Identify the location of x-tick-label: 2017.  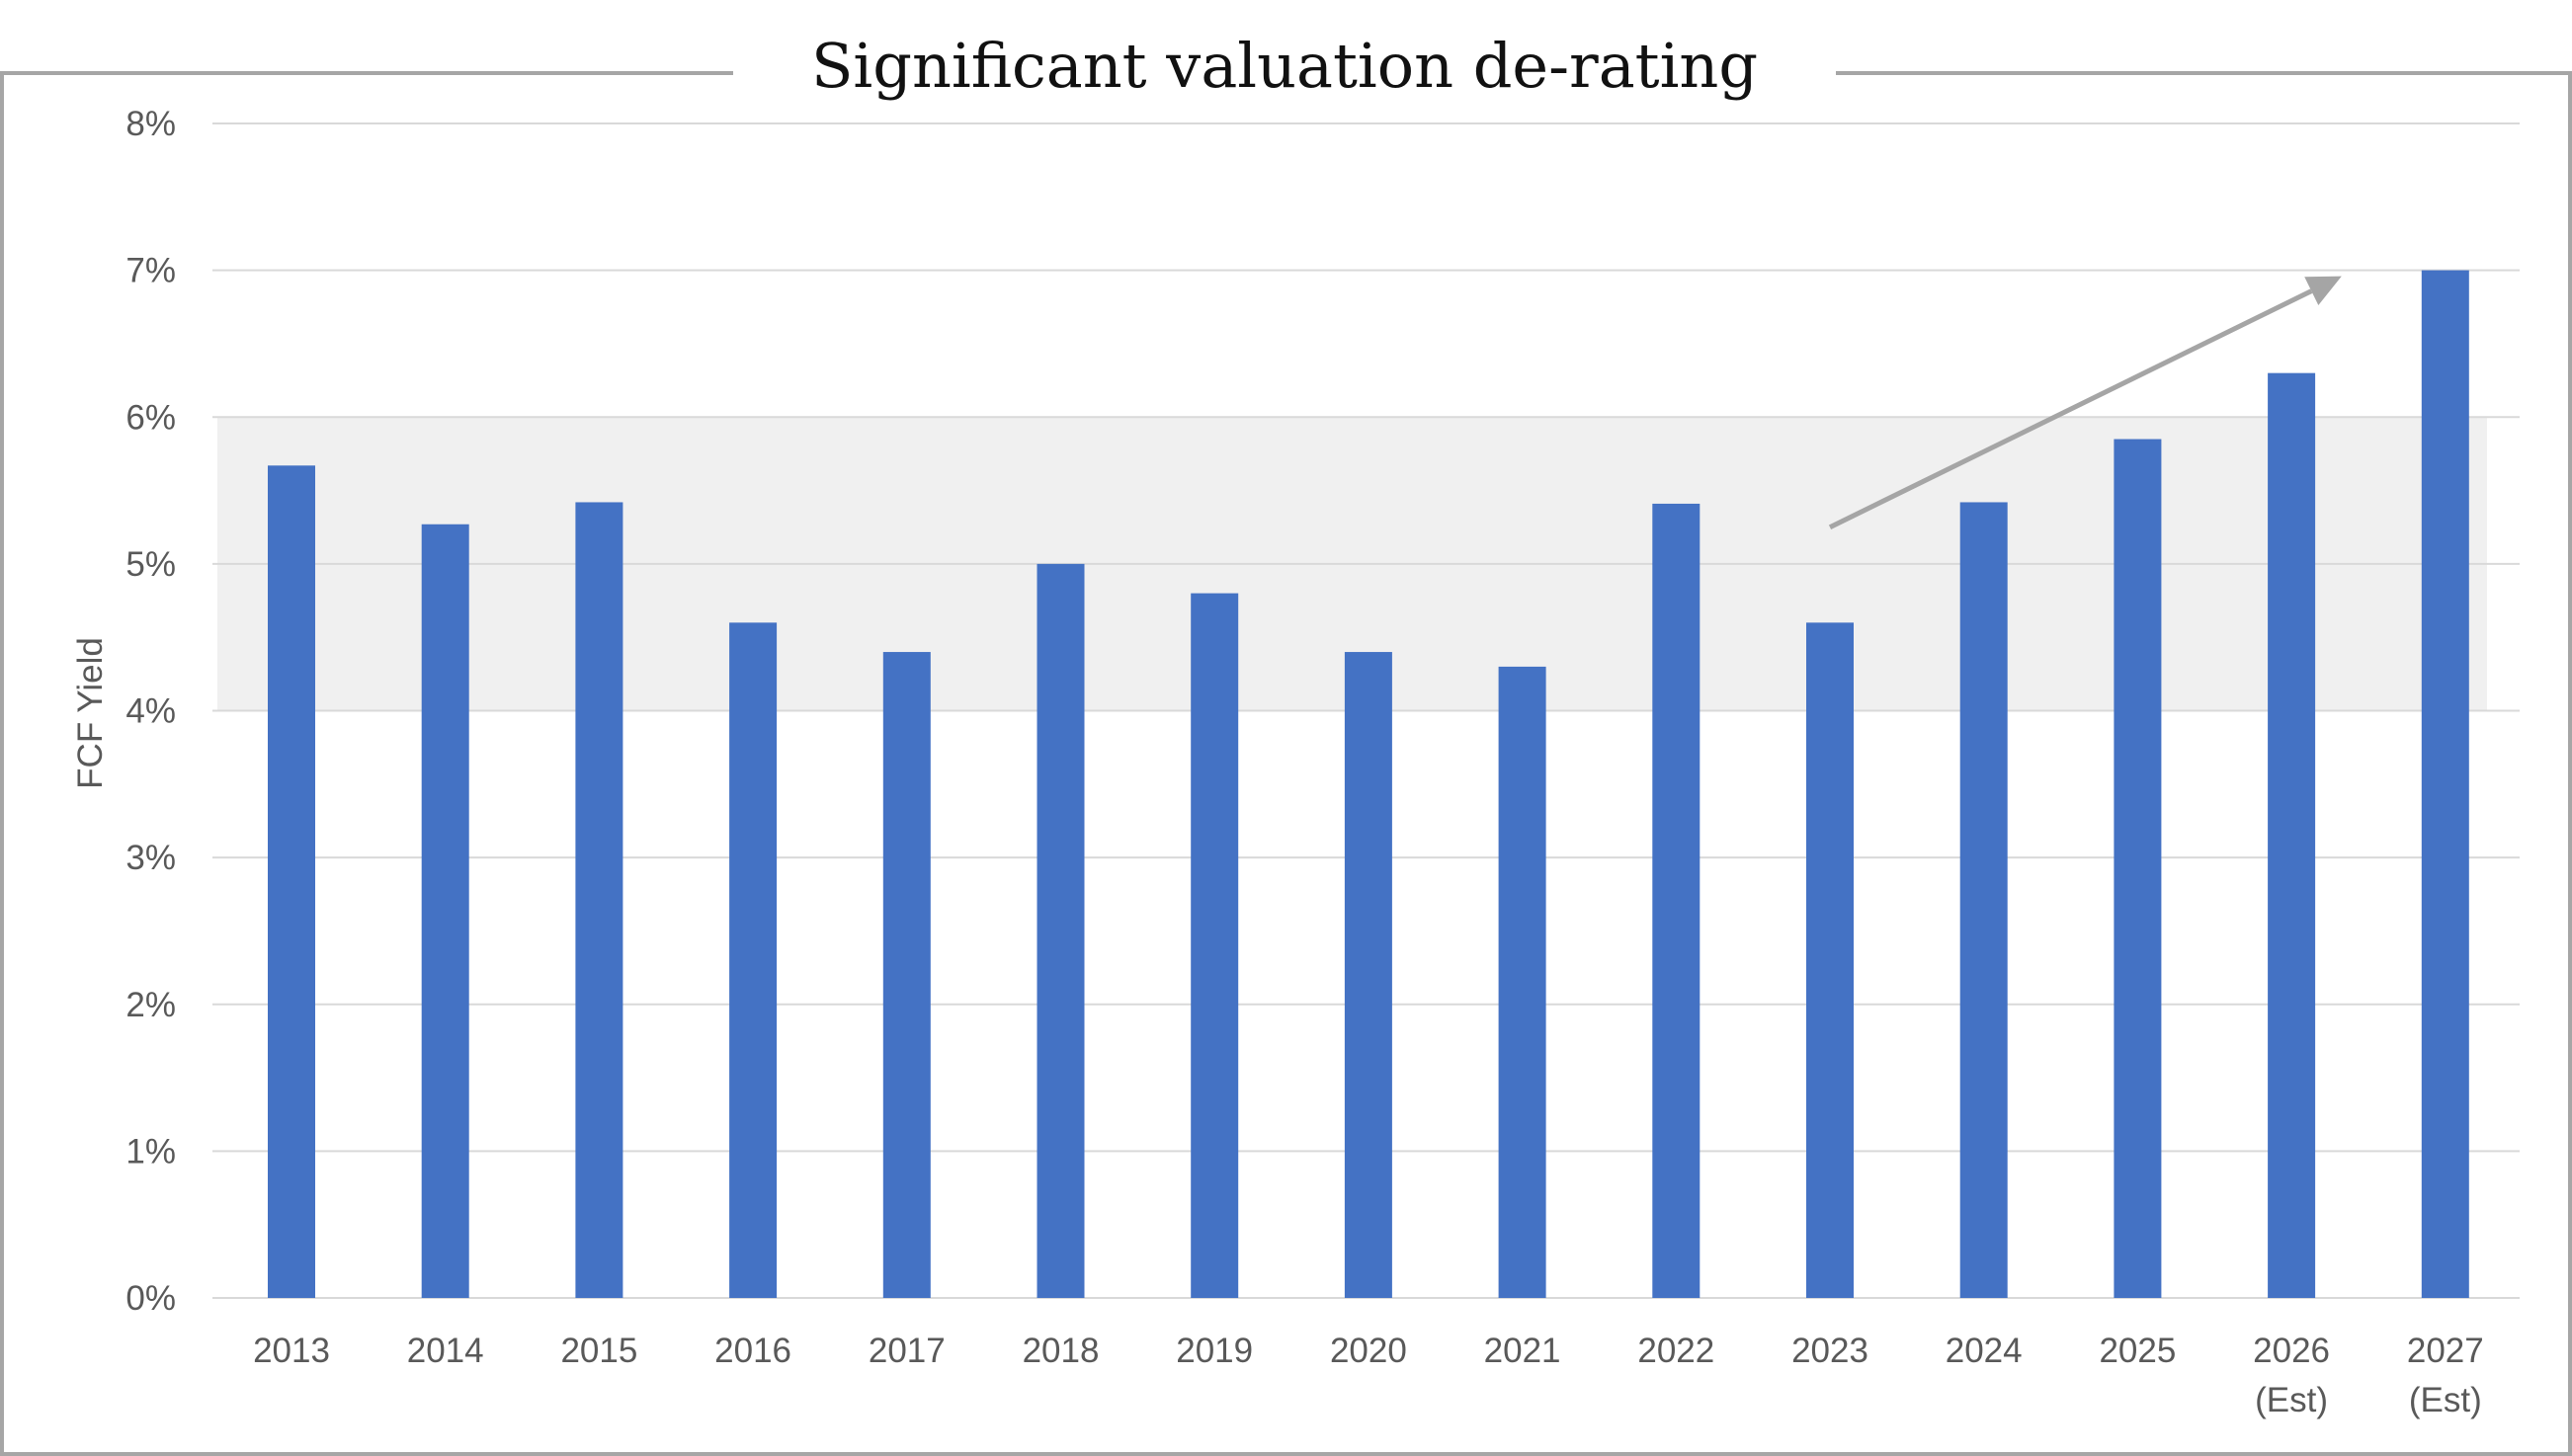
(907, 1351).